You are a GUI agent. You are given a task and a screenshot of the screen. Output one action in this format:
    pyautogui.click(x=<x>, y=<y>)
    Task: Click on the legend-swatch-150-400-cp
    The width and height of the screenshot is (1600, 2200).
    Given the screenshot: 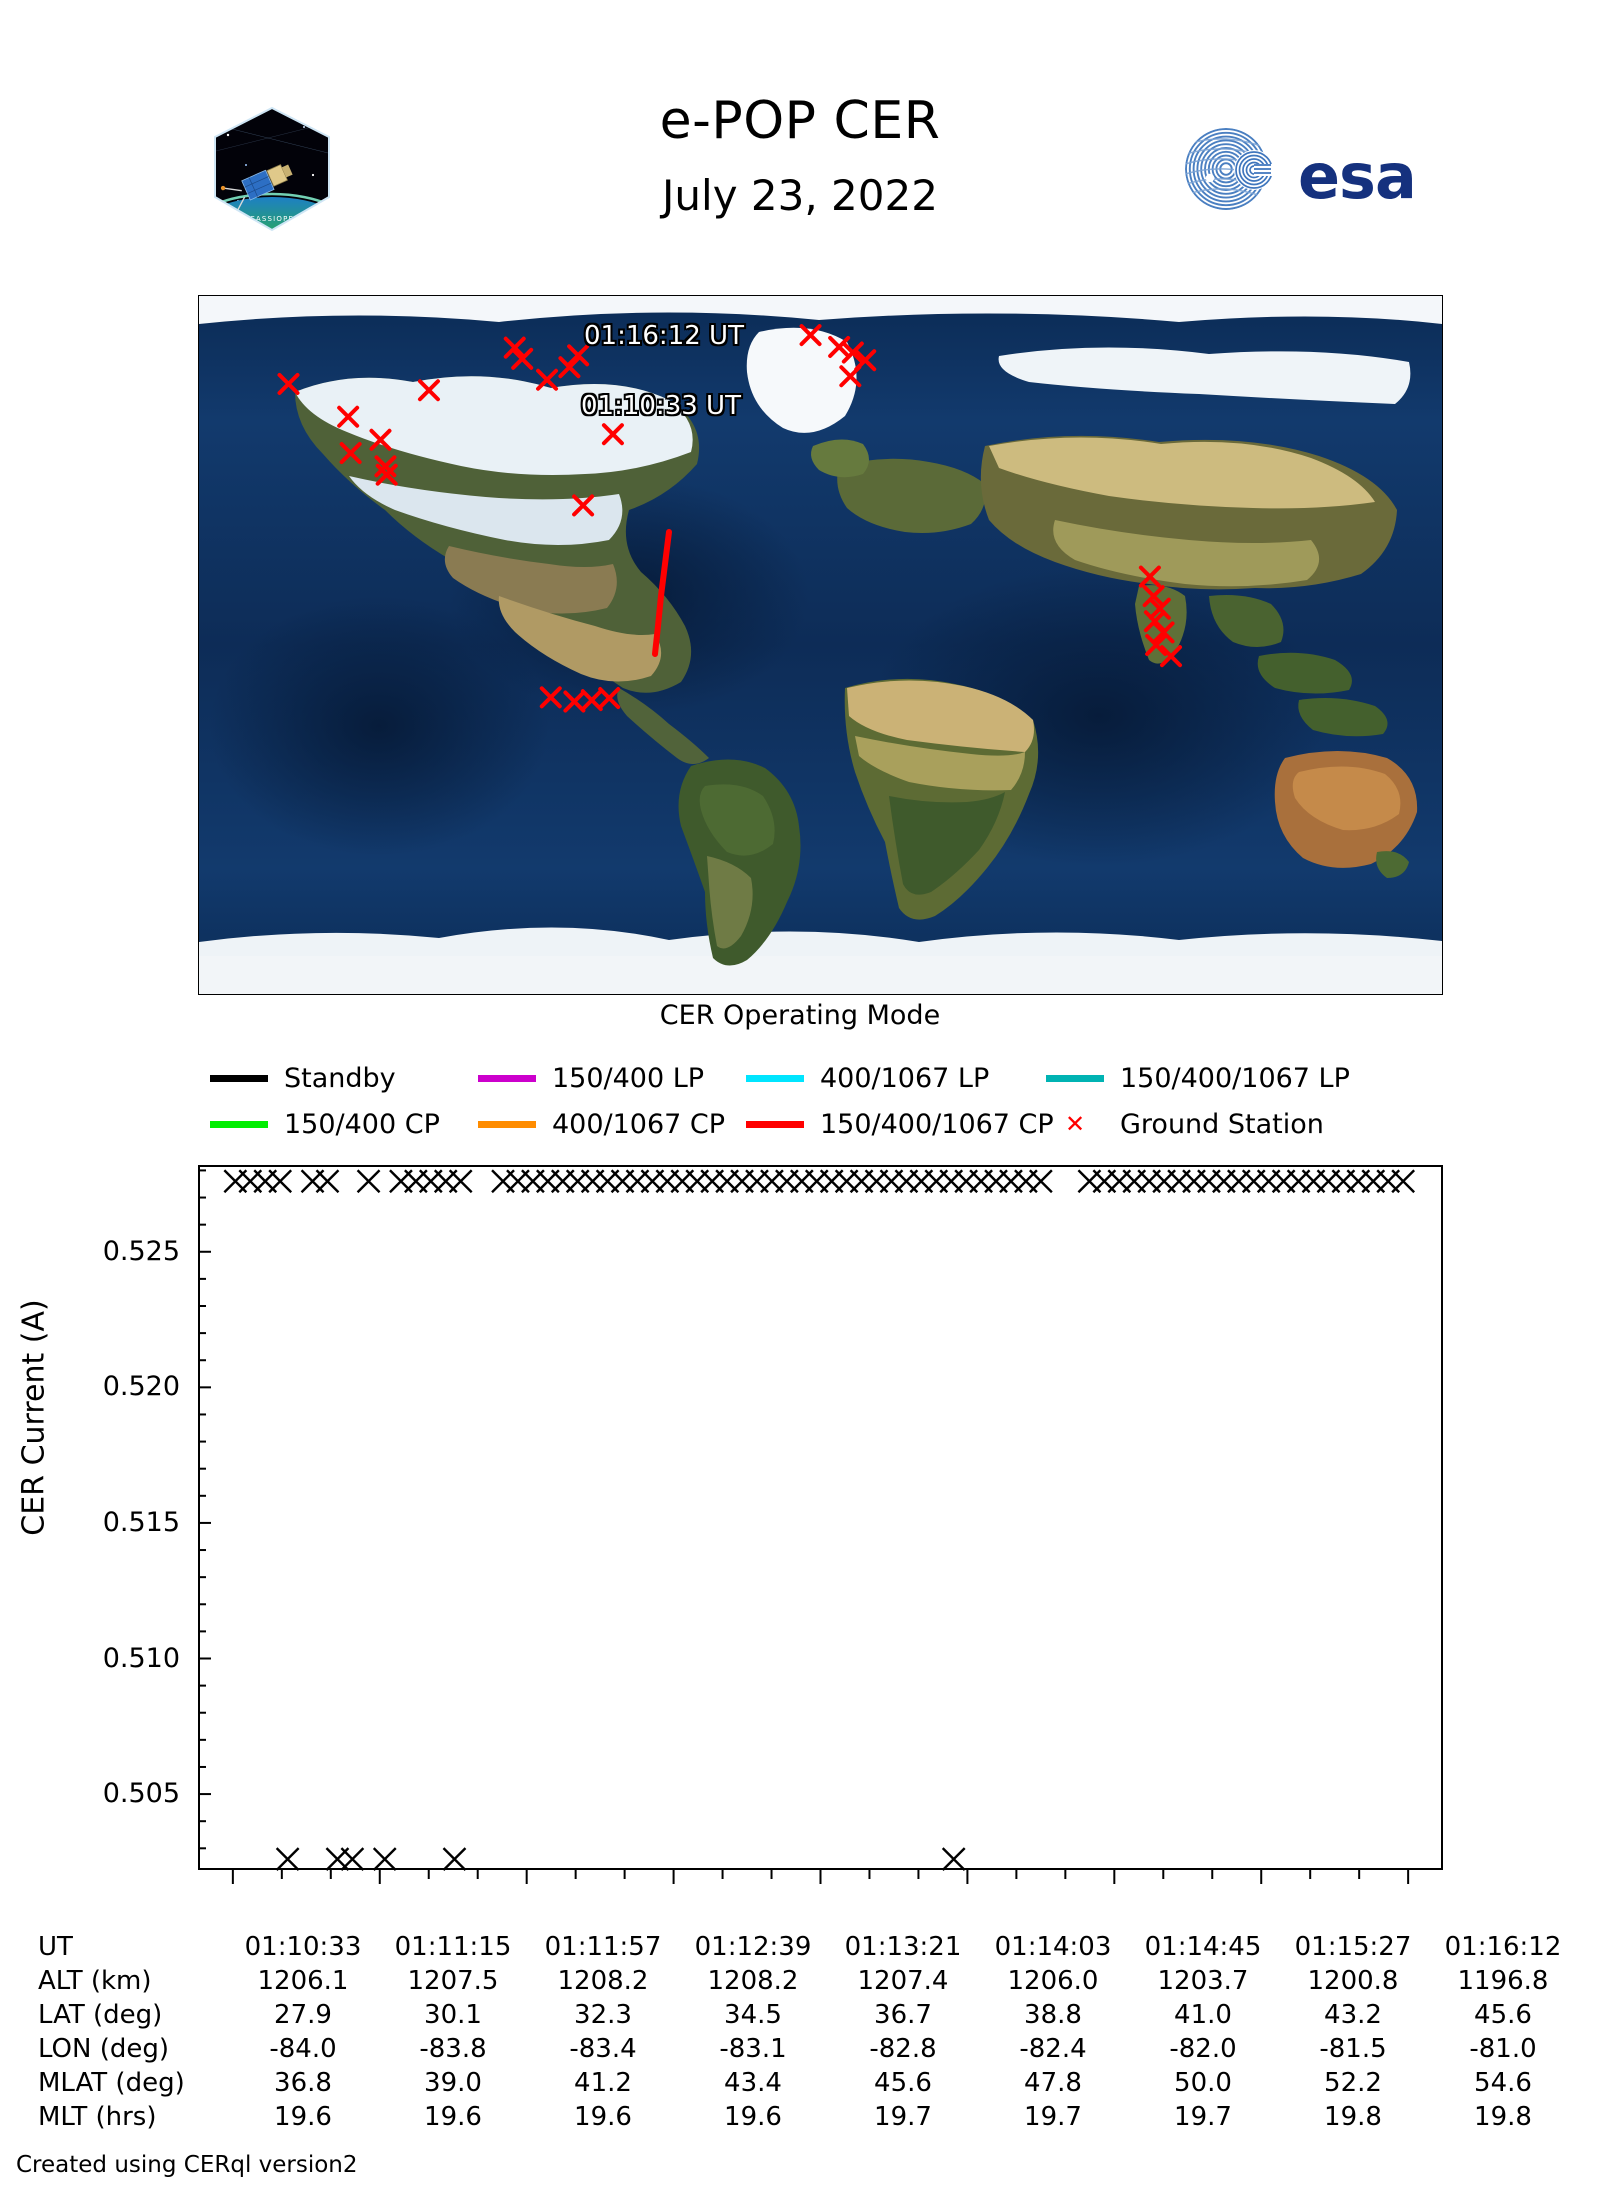 What is the action you would take?
    pyautogui.click(x=239, y=1124)
    